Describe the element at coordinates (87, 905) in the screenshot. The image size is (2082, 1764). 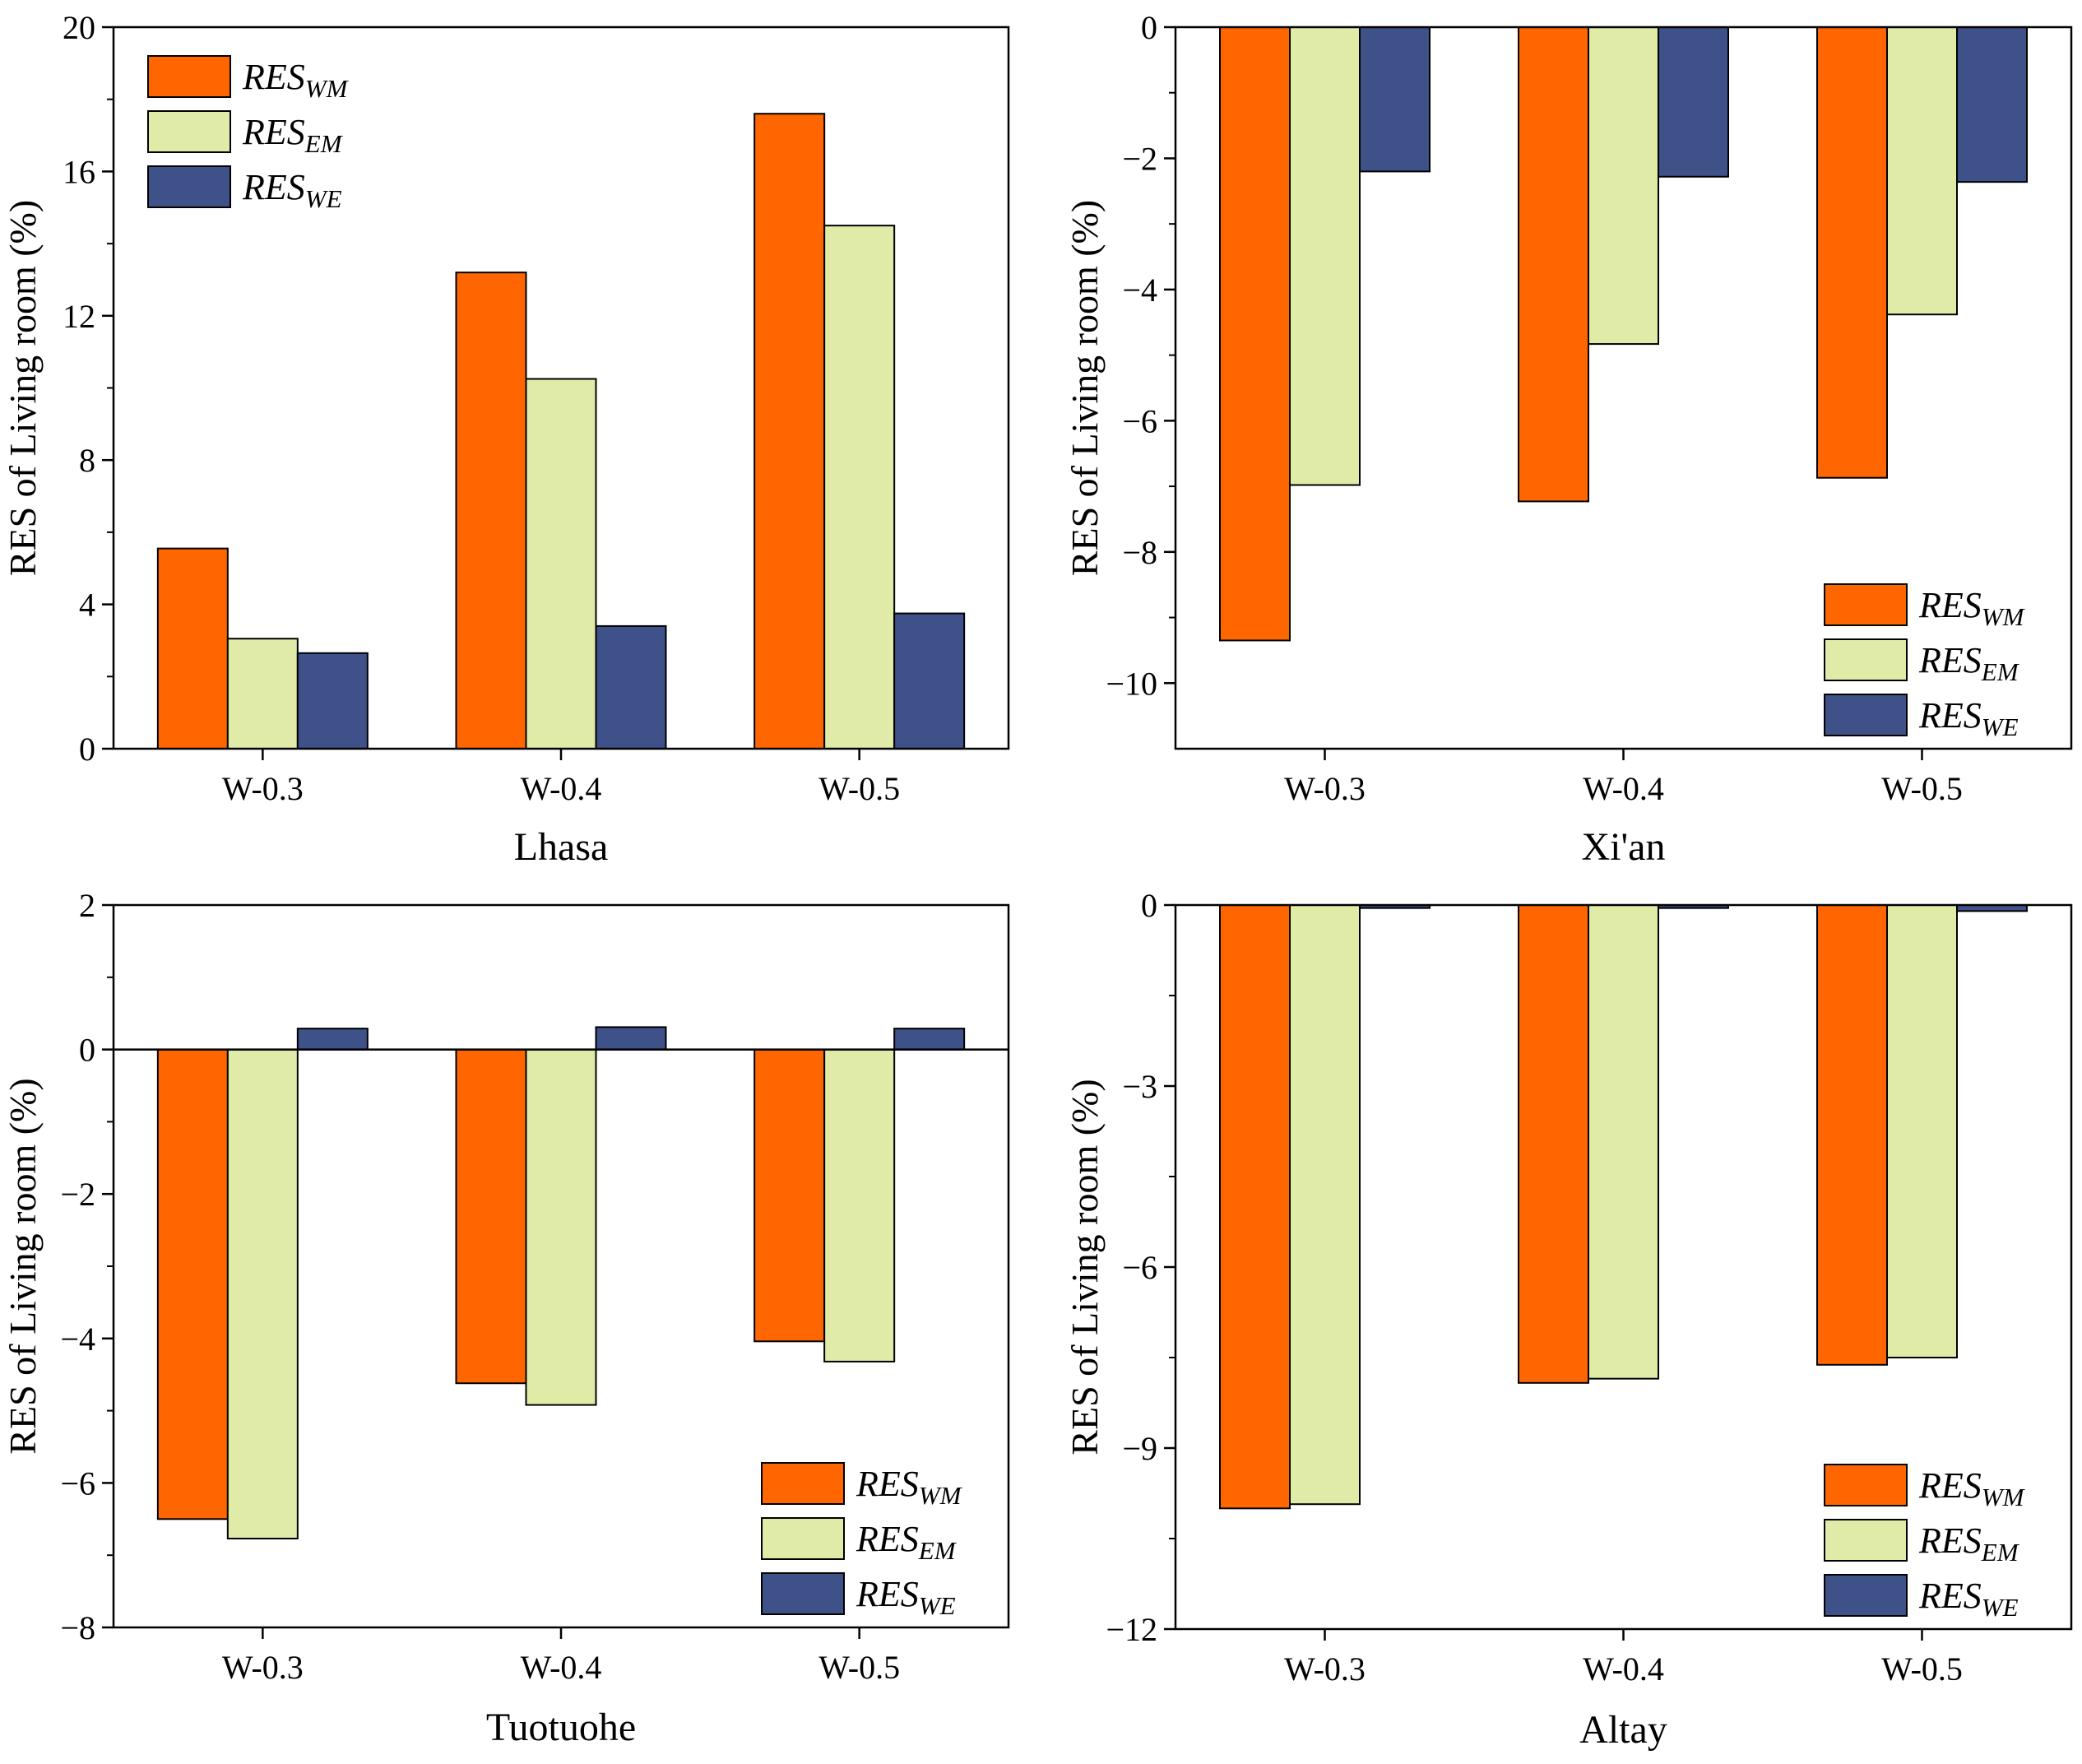
I see `y-tick-label: 2` at that location.